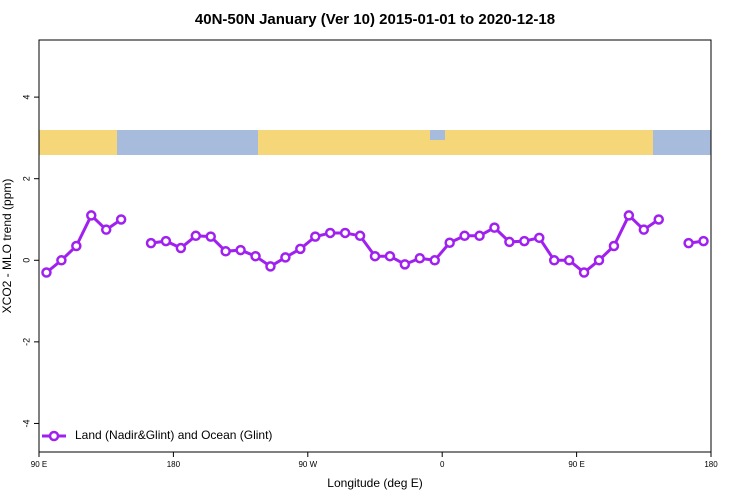 Image resolution: width=750 pixels, height=500 pixels. Describe the element at coordinates (374, 483) in the screenshot. I see `x-axis-label: Longitude (deg E)` at that location.